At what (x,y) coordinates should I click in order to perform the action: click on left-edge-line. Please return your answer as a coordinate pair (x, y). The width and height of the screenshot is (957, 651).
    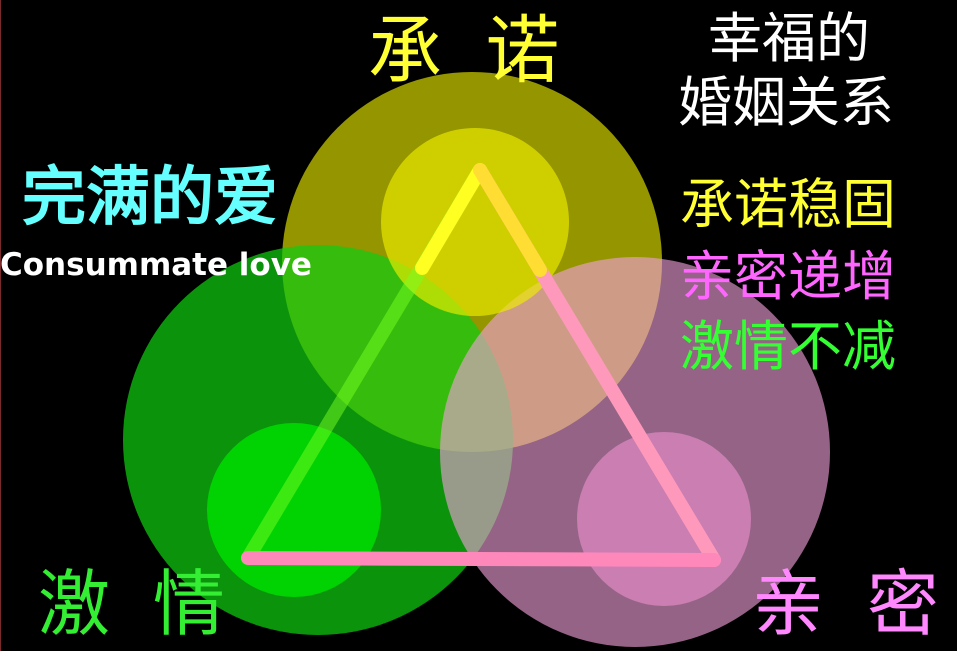
    Looking at the image, I should click on (0, 325).